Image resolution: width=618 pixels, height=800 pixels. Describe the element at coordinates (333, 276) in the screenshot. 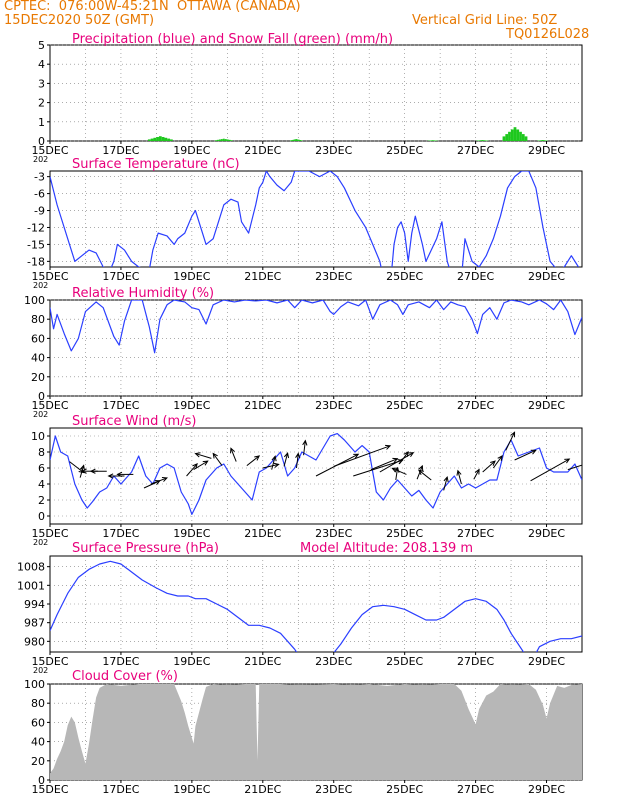

I see `x-tick-label: 23DEC` at that location.